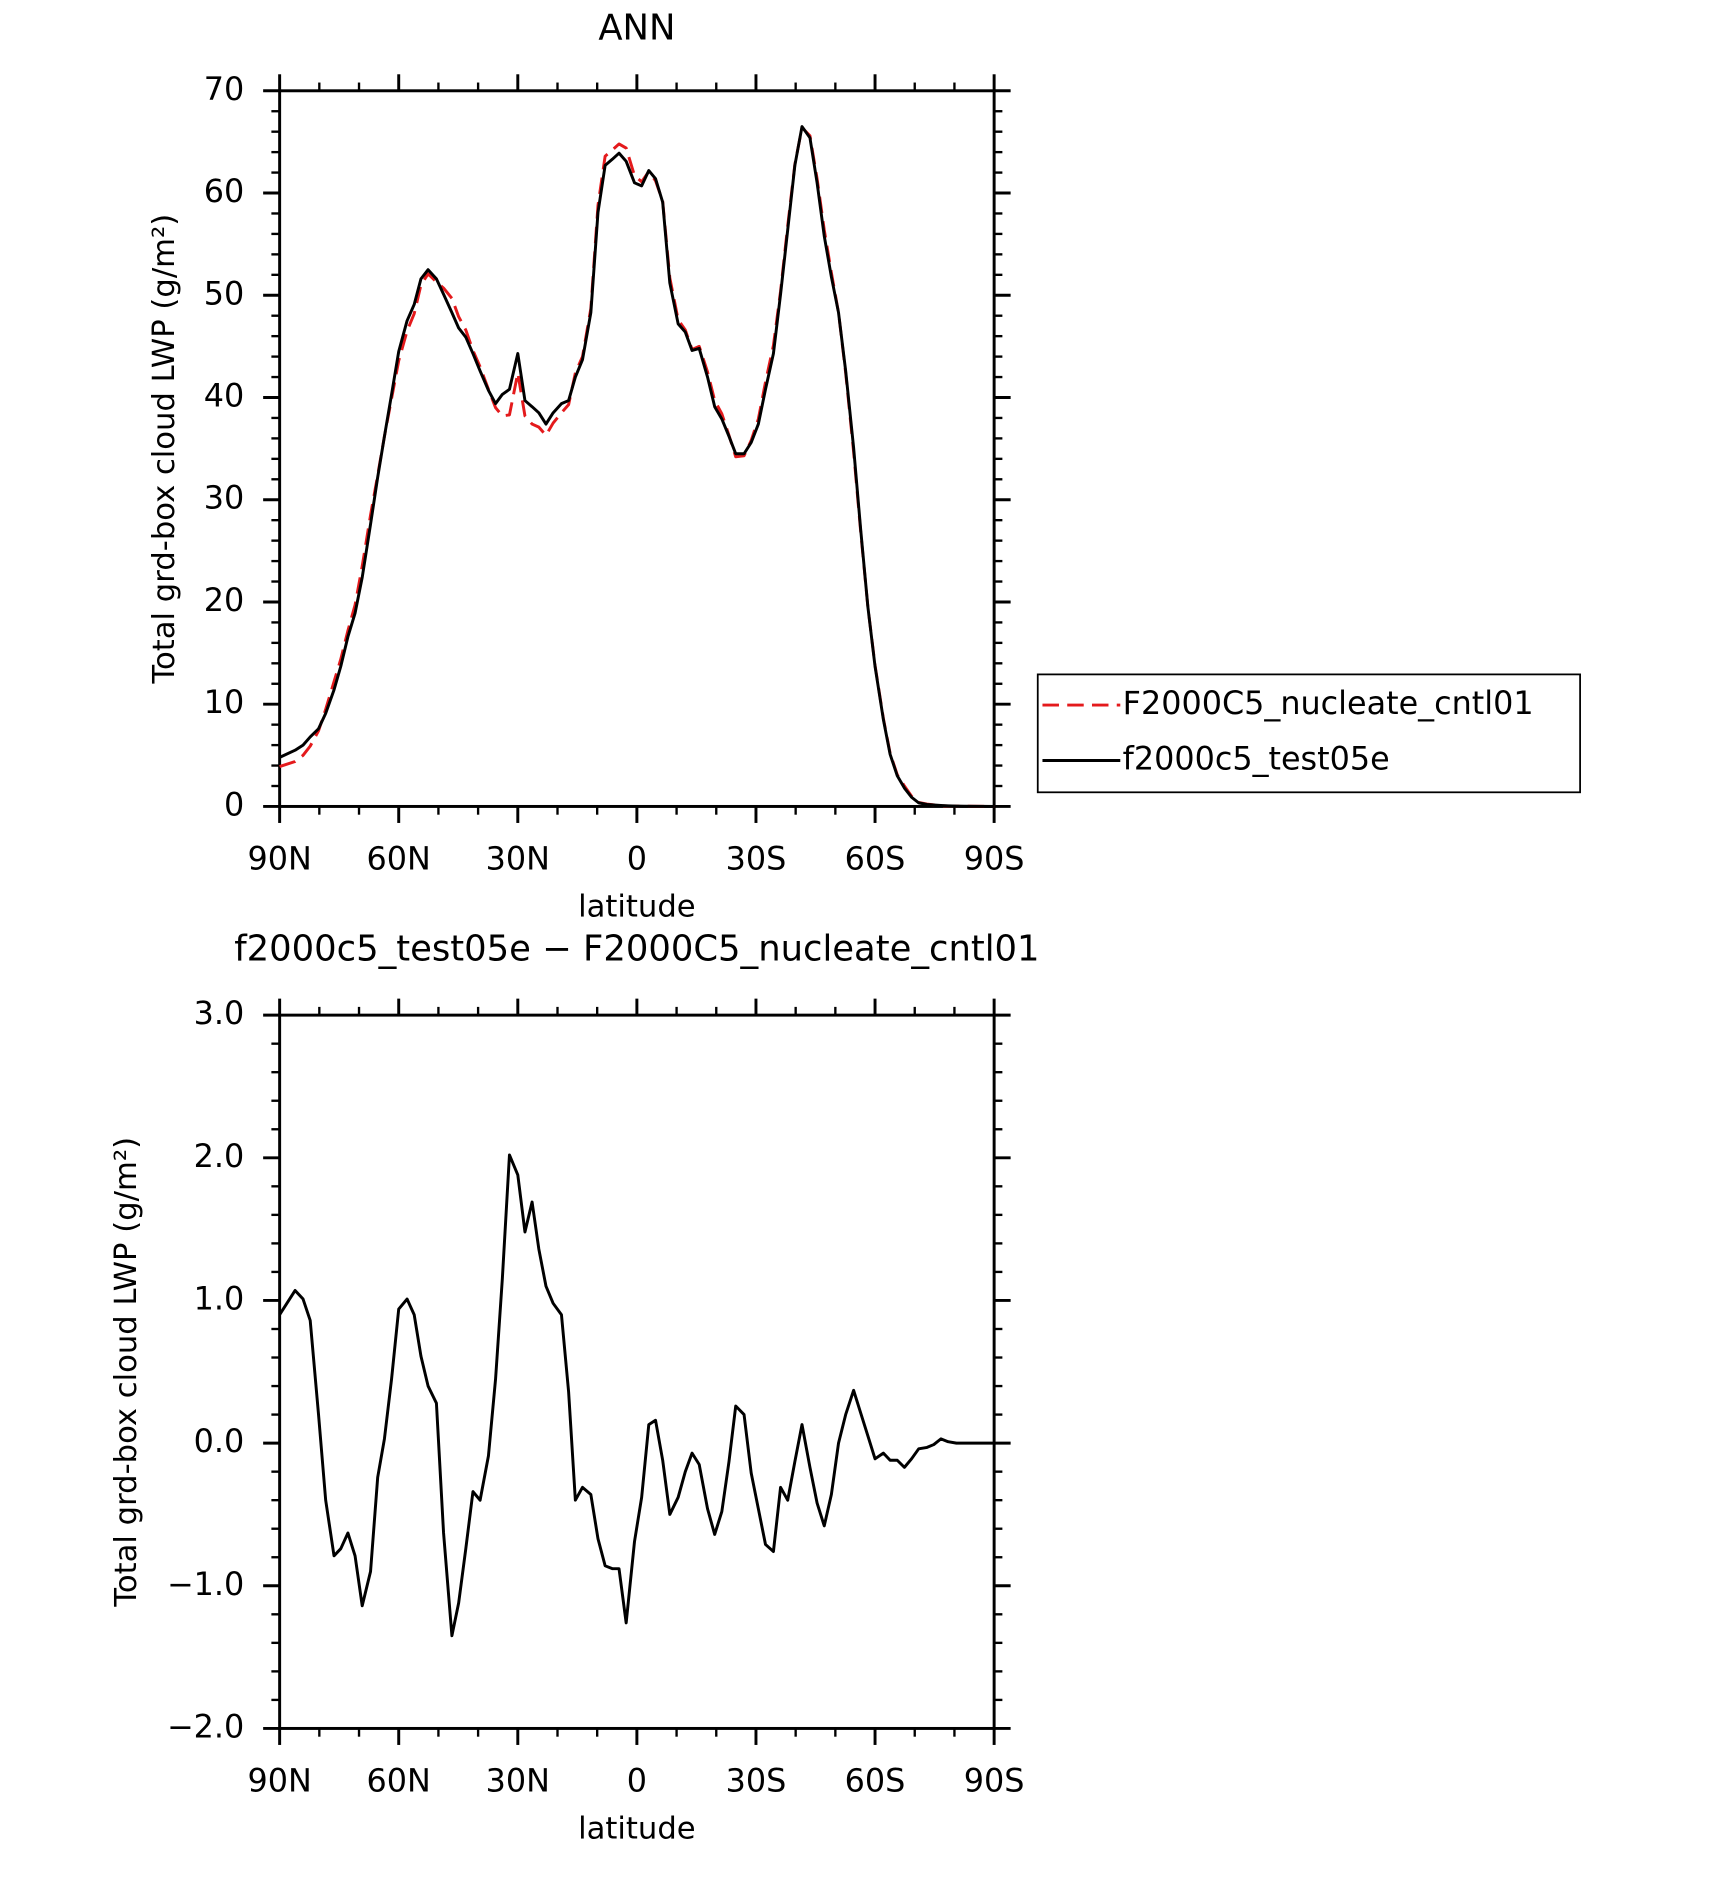  I want to click on legend-label: F2000C5_nucleate_cntl01, so click(1328, 703).